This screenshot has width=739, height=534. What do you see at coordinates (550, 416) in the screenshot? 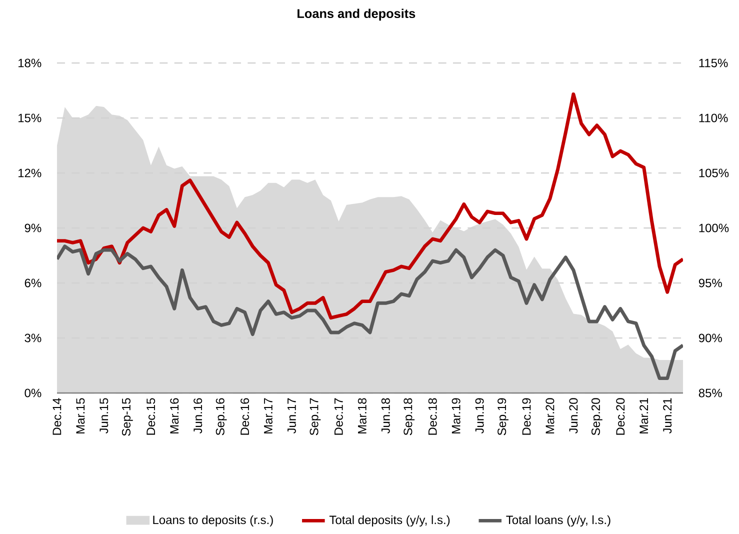
I see `x-tick-label: Mar.20` at bounding box center [550, 416].